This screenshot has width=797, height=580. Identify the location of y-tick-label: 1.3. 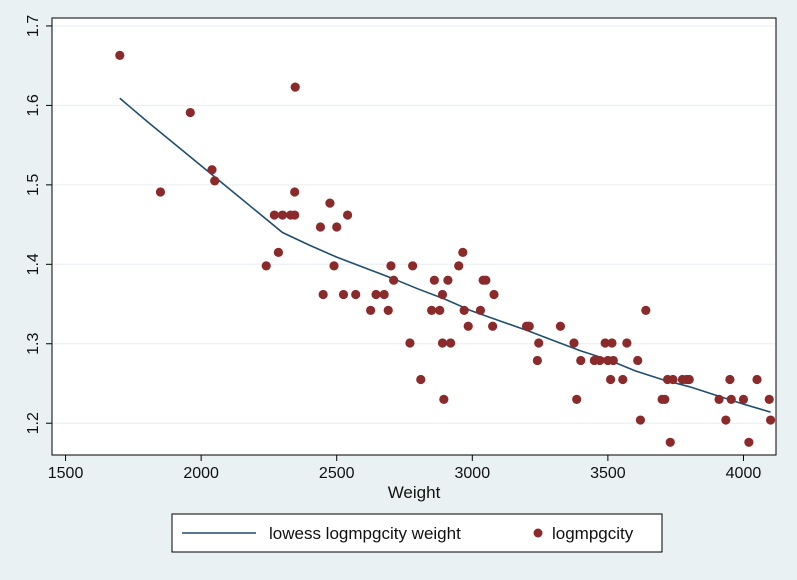
(33, 344).